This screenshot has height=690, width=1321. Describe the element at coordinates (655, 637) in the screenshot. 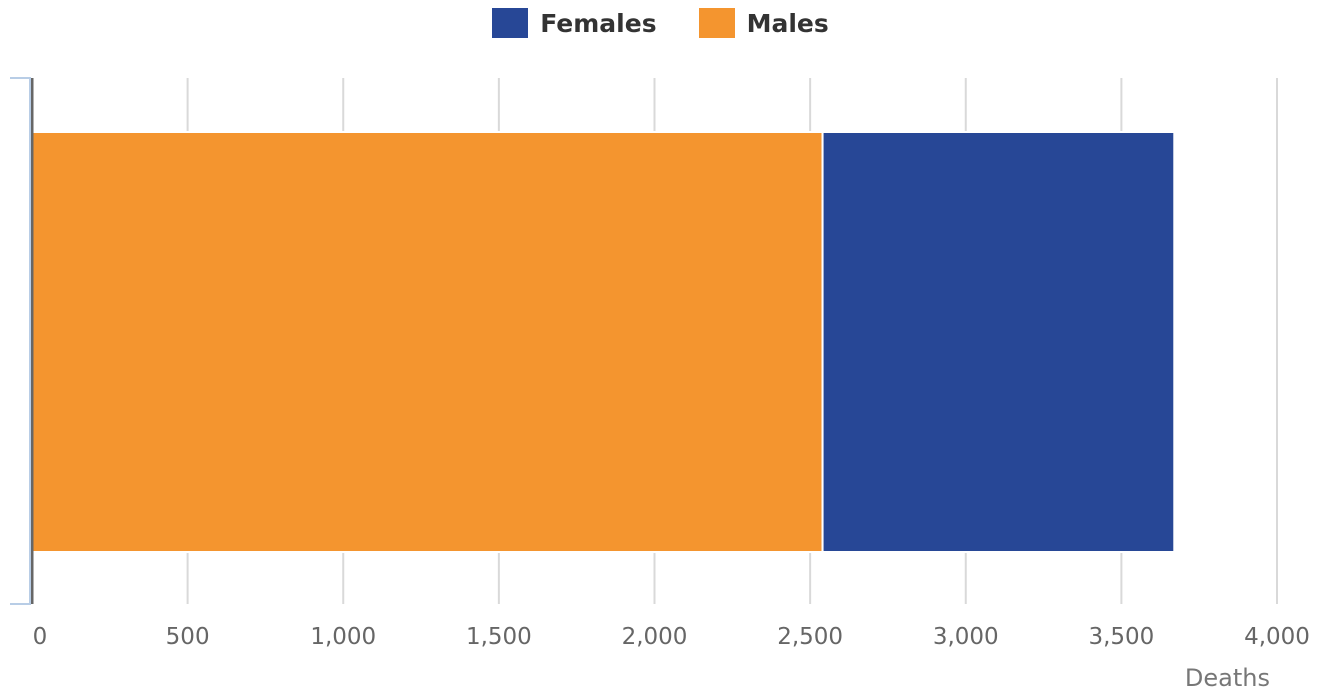

I see `x-tick-label: 2,000` at that location.